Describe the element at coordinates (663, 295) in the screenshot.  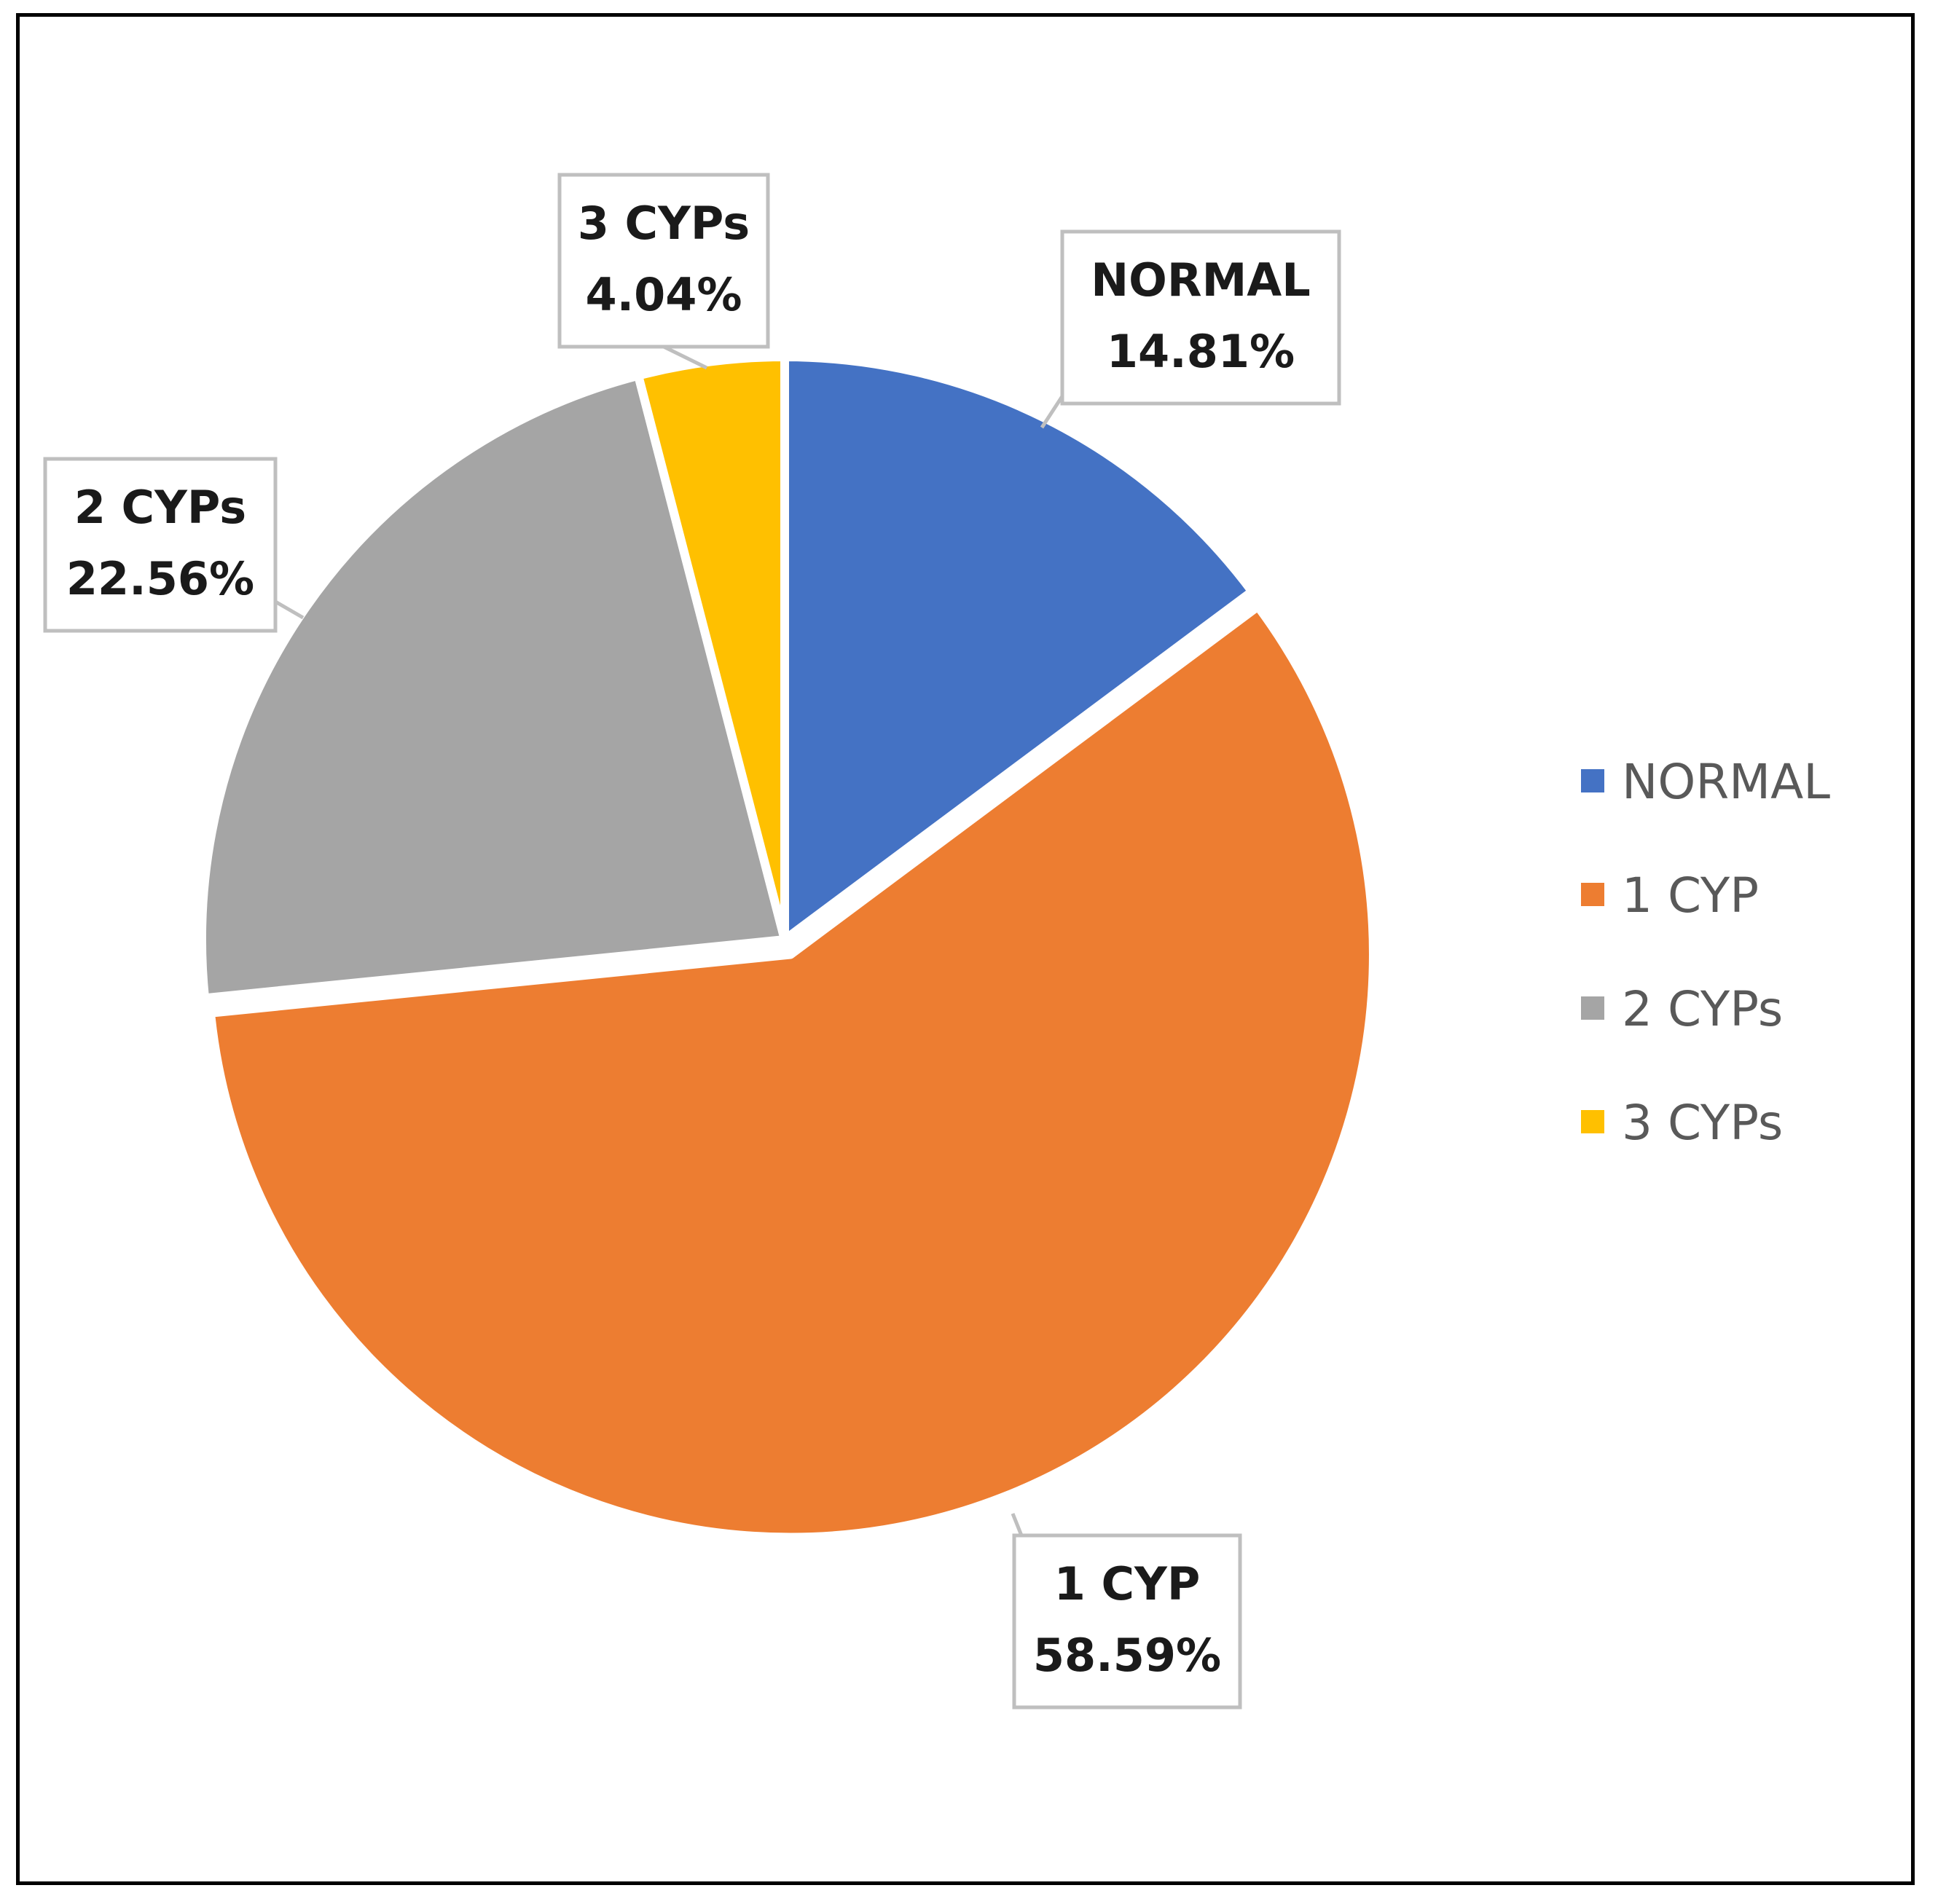
I see `data-label-value: 4.04%` at that location.